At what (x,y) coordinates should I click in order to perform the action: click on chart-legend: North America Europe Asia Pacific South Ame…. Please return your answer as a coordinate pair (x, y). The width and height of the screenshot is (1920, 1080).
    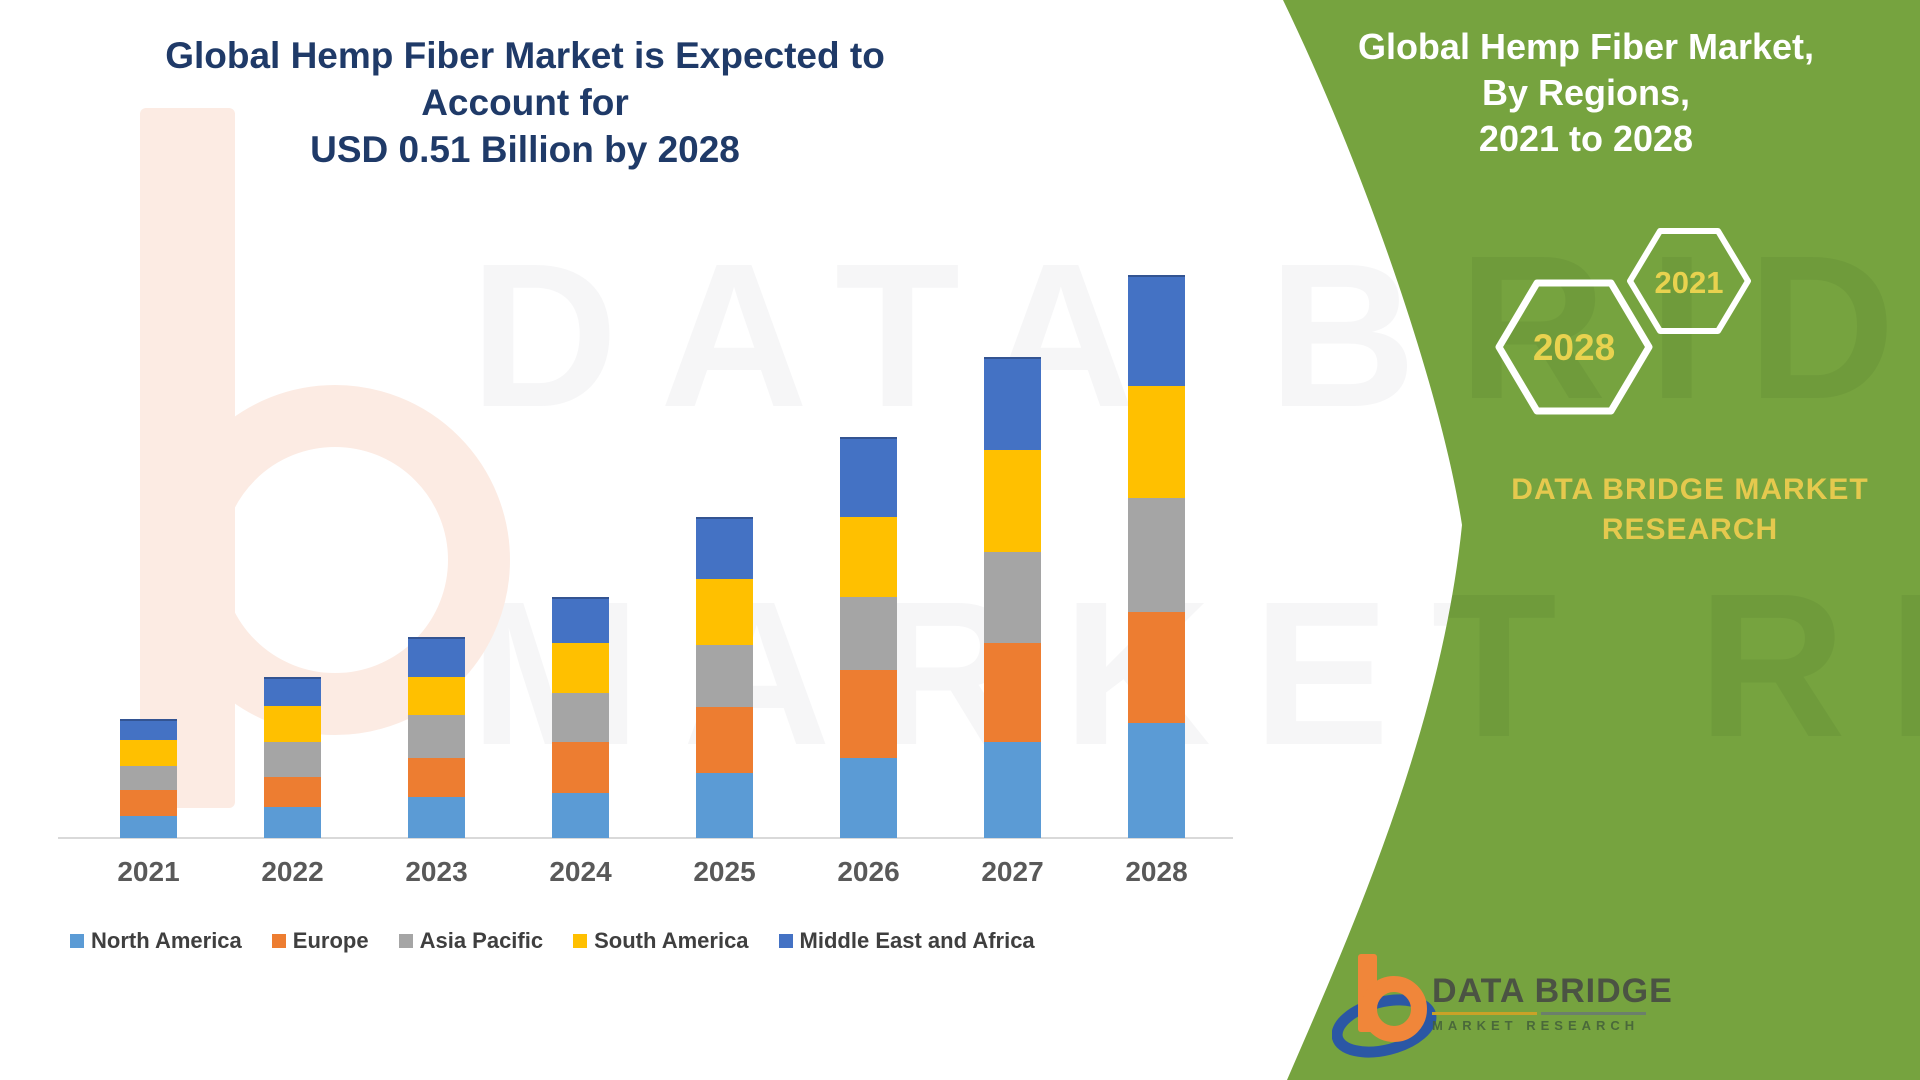
    Looking at the image, I should click on (552, 941).